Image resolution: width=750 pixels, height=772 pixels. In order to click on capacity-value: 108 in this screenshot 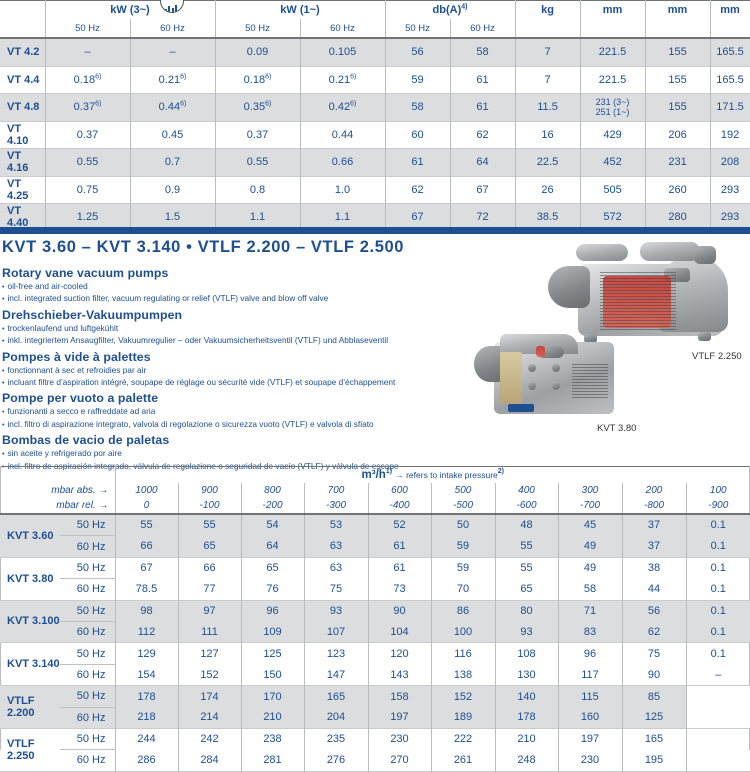, I will do `click(526, 653)`.